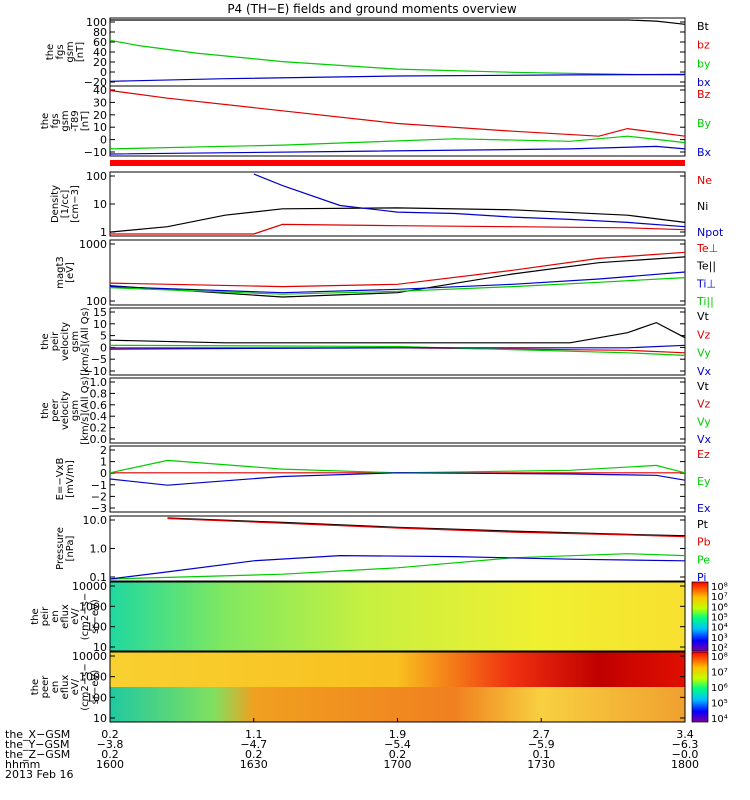  What do you see at coordinates (254, 734) in the screenshot?
I see `x-row-value: 1.1` at bounding box center [254, 734].